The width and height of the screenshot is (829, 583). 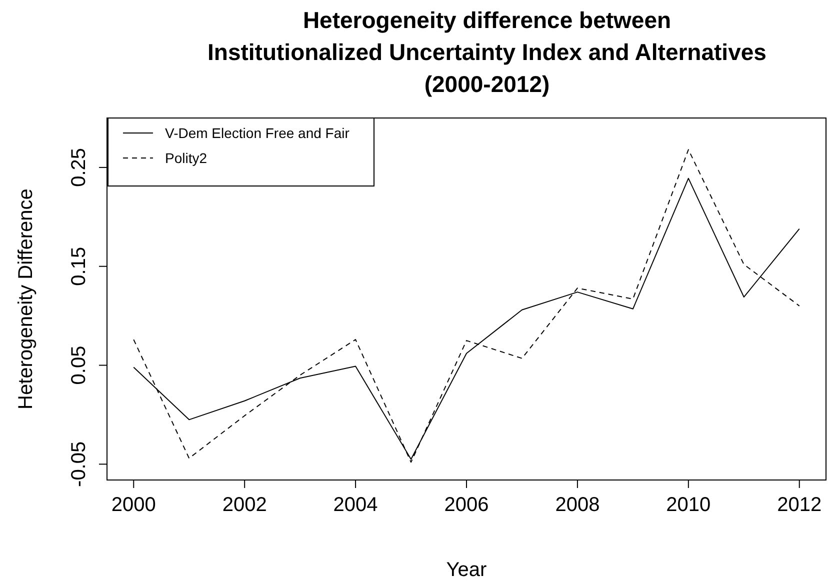 What do you see at coordinates (467, 570) in the screenshot?
I see `x-axis-title: Year` at bounding box center [467, 570].